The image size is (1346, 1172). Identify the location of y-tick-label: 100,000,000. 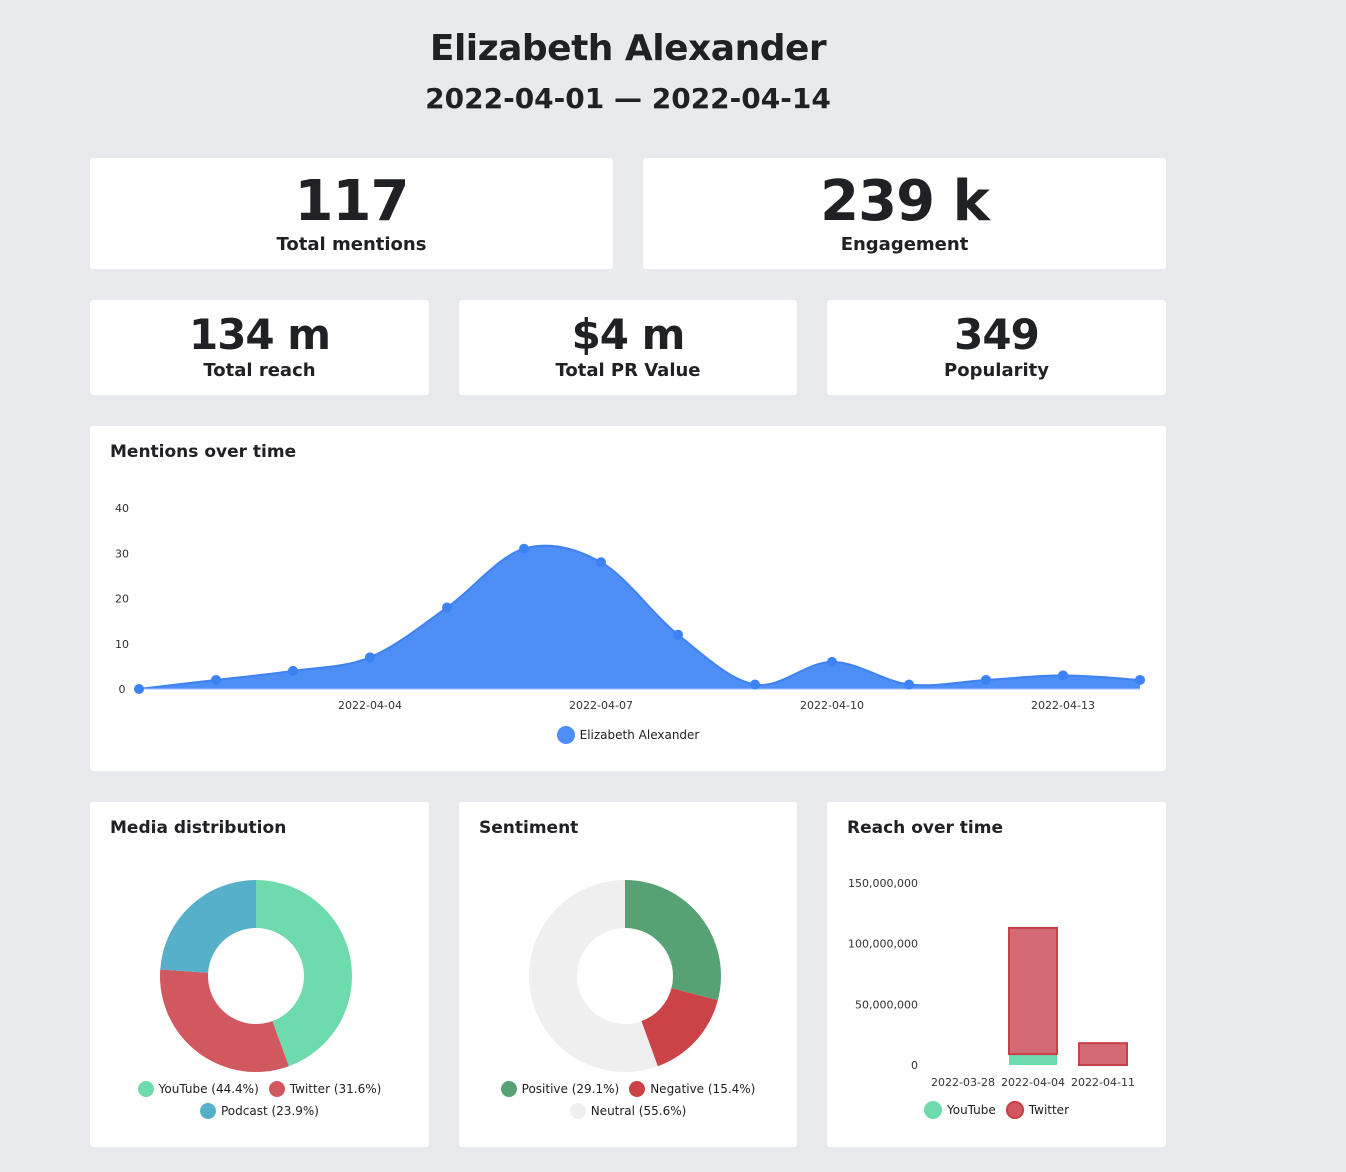
(883, 944).